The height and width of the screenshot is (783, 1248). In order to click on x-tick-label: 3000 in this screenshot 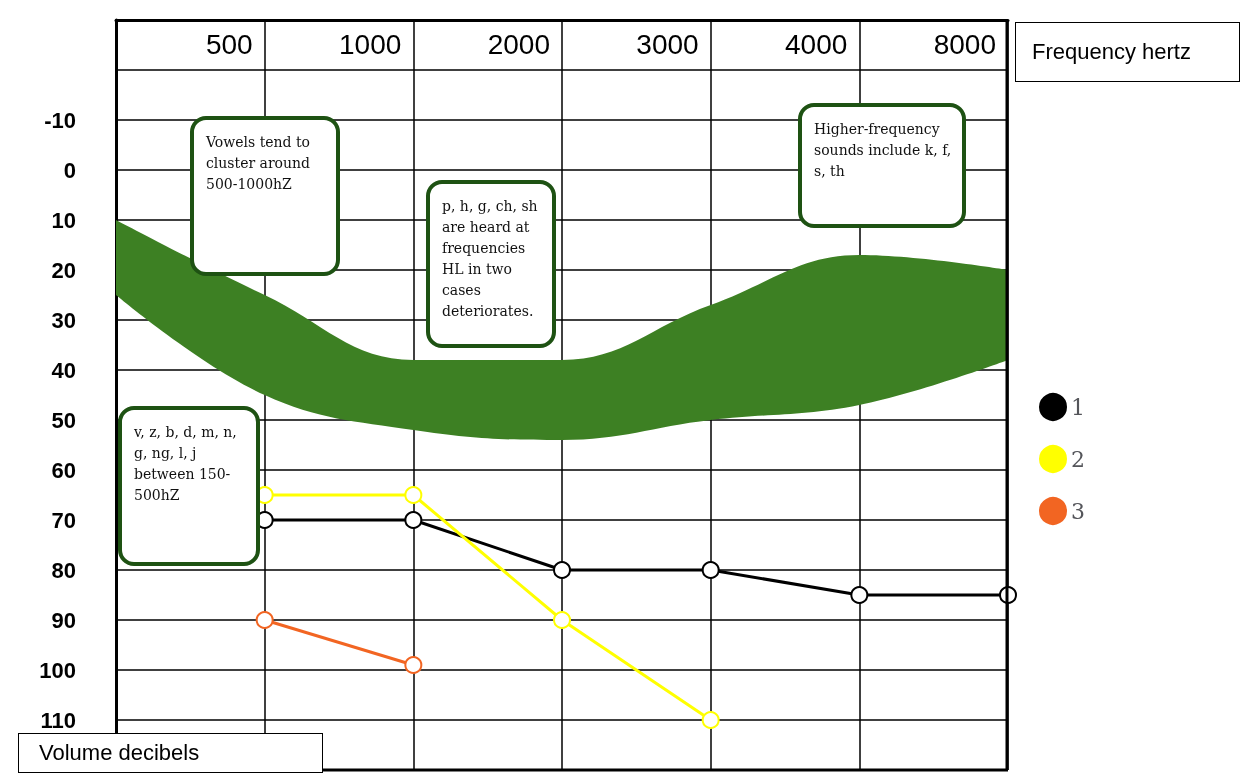, I will do `click(667, 44)`.